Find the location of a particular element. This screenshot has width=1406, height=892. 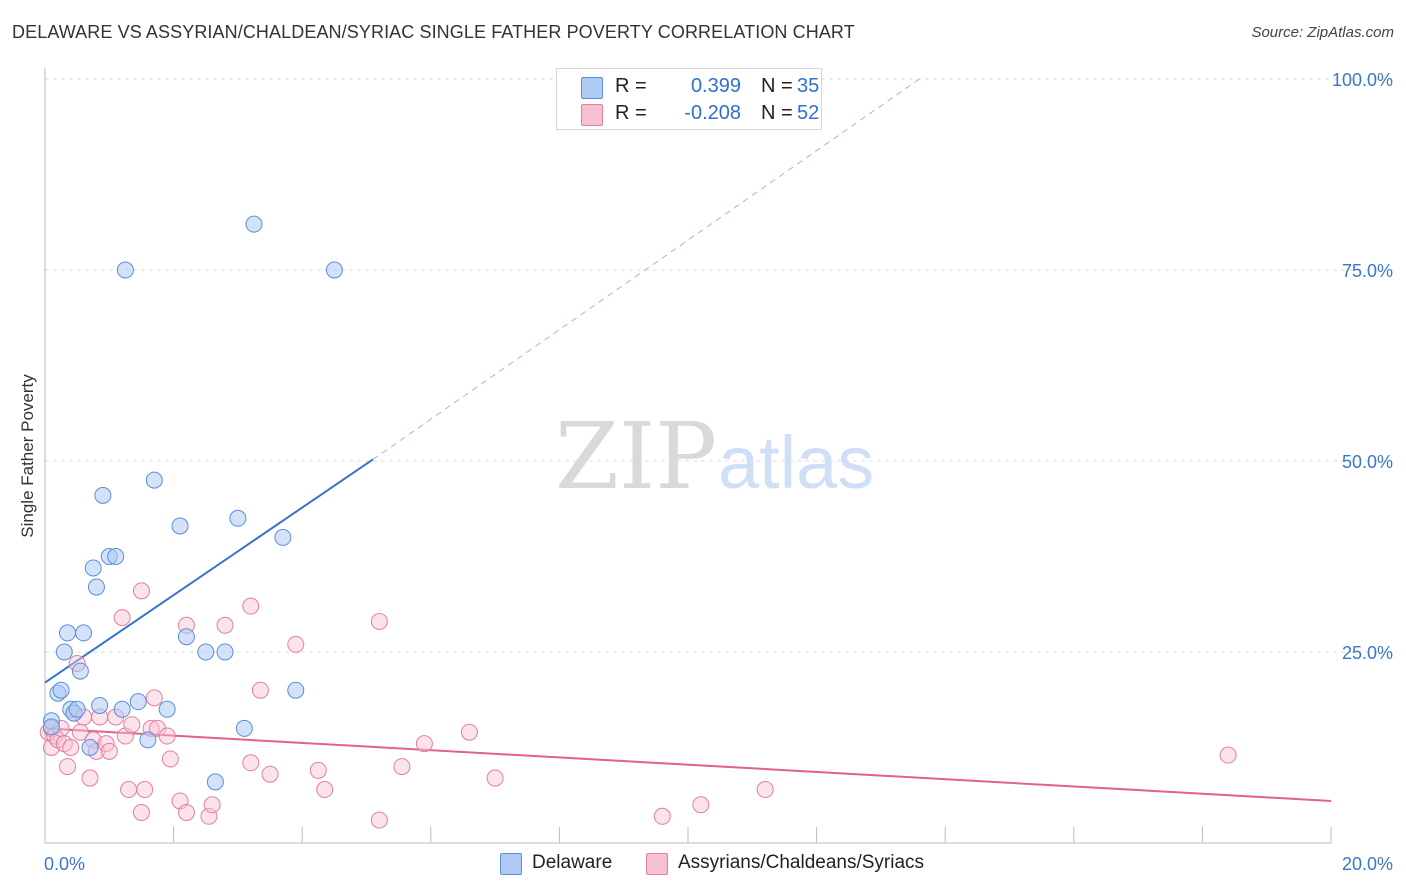

watermark: ZIP atlas is located at coordinates (714, 456).